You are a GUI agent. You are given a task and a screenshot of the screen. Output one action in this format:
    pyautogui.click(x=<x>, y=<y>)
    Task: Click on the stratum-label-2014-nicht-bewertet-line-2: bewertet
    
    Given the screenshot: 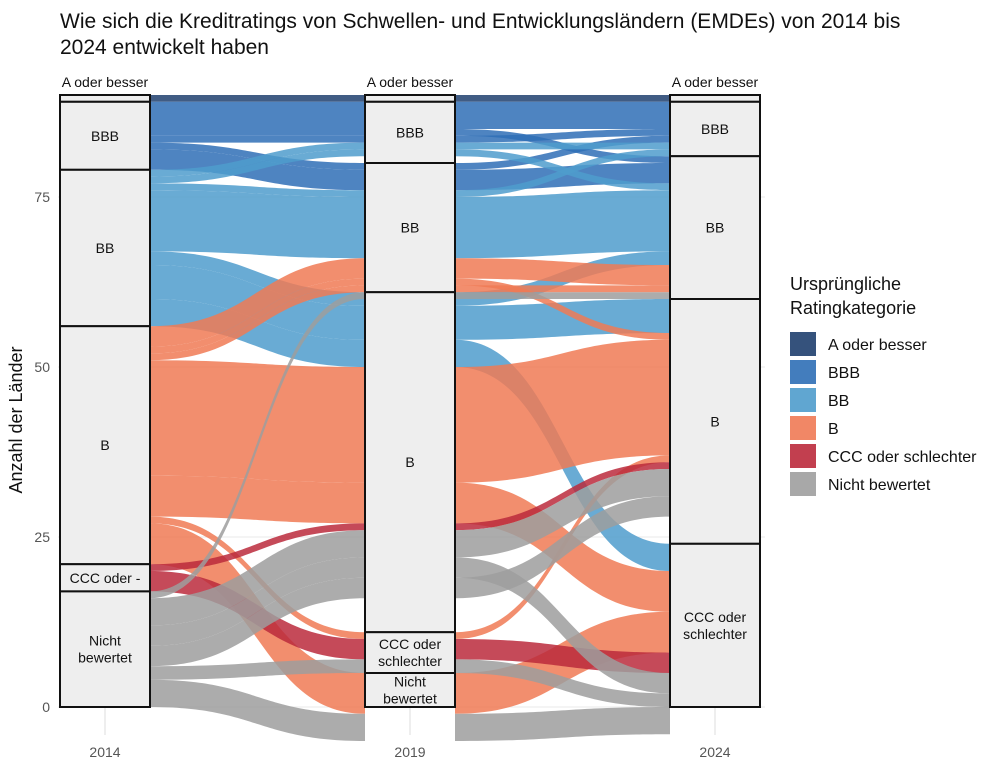 What is the action you would take?
    pyautogui.click(x=105, y=658)
    